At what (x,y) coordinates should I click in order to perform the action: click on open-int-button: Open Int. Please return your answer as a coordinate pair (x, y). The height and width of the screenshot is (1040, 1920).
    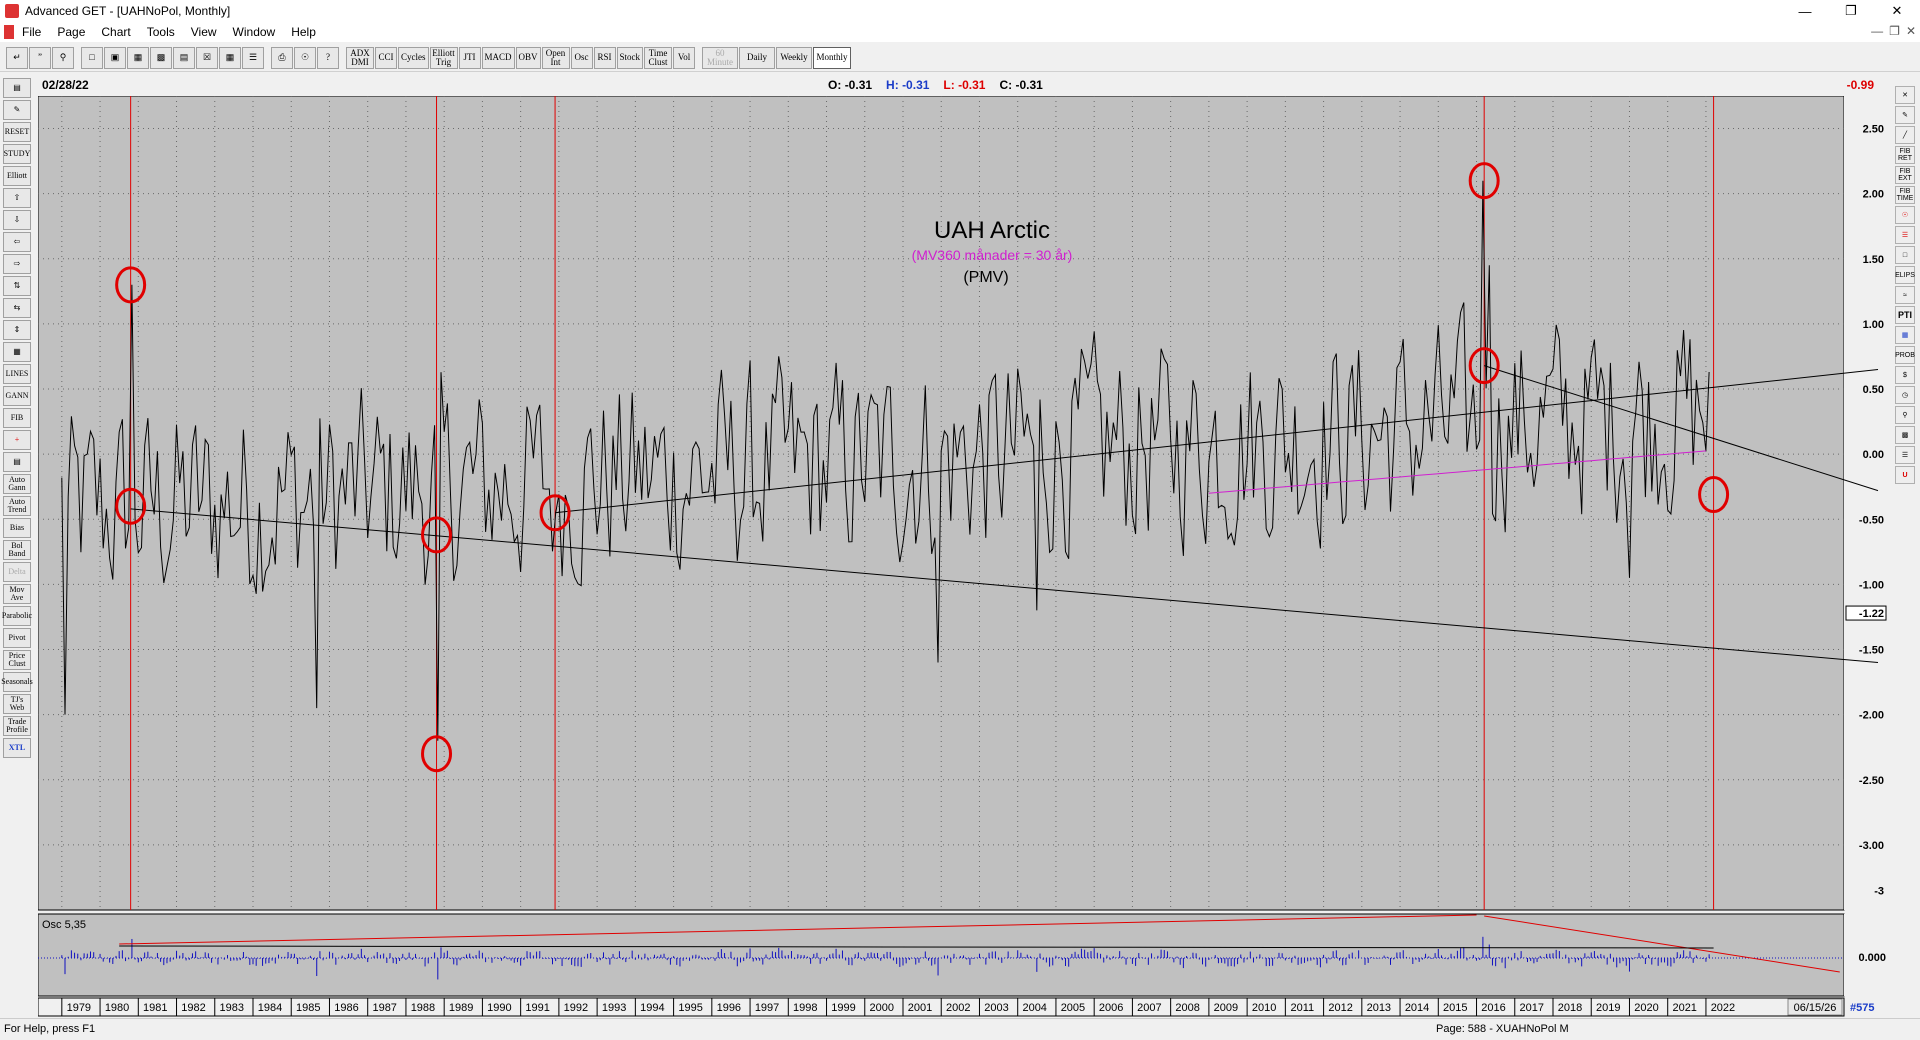
    Looking at the image, I should click on (555, 57).